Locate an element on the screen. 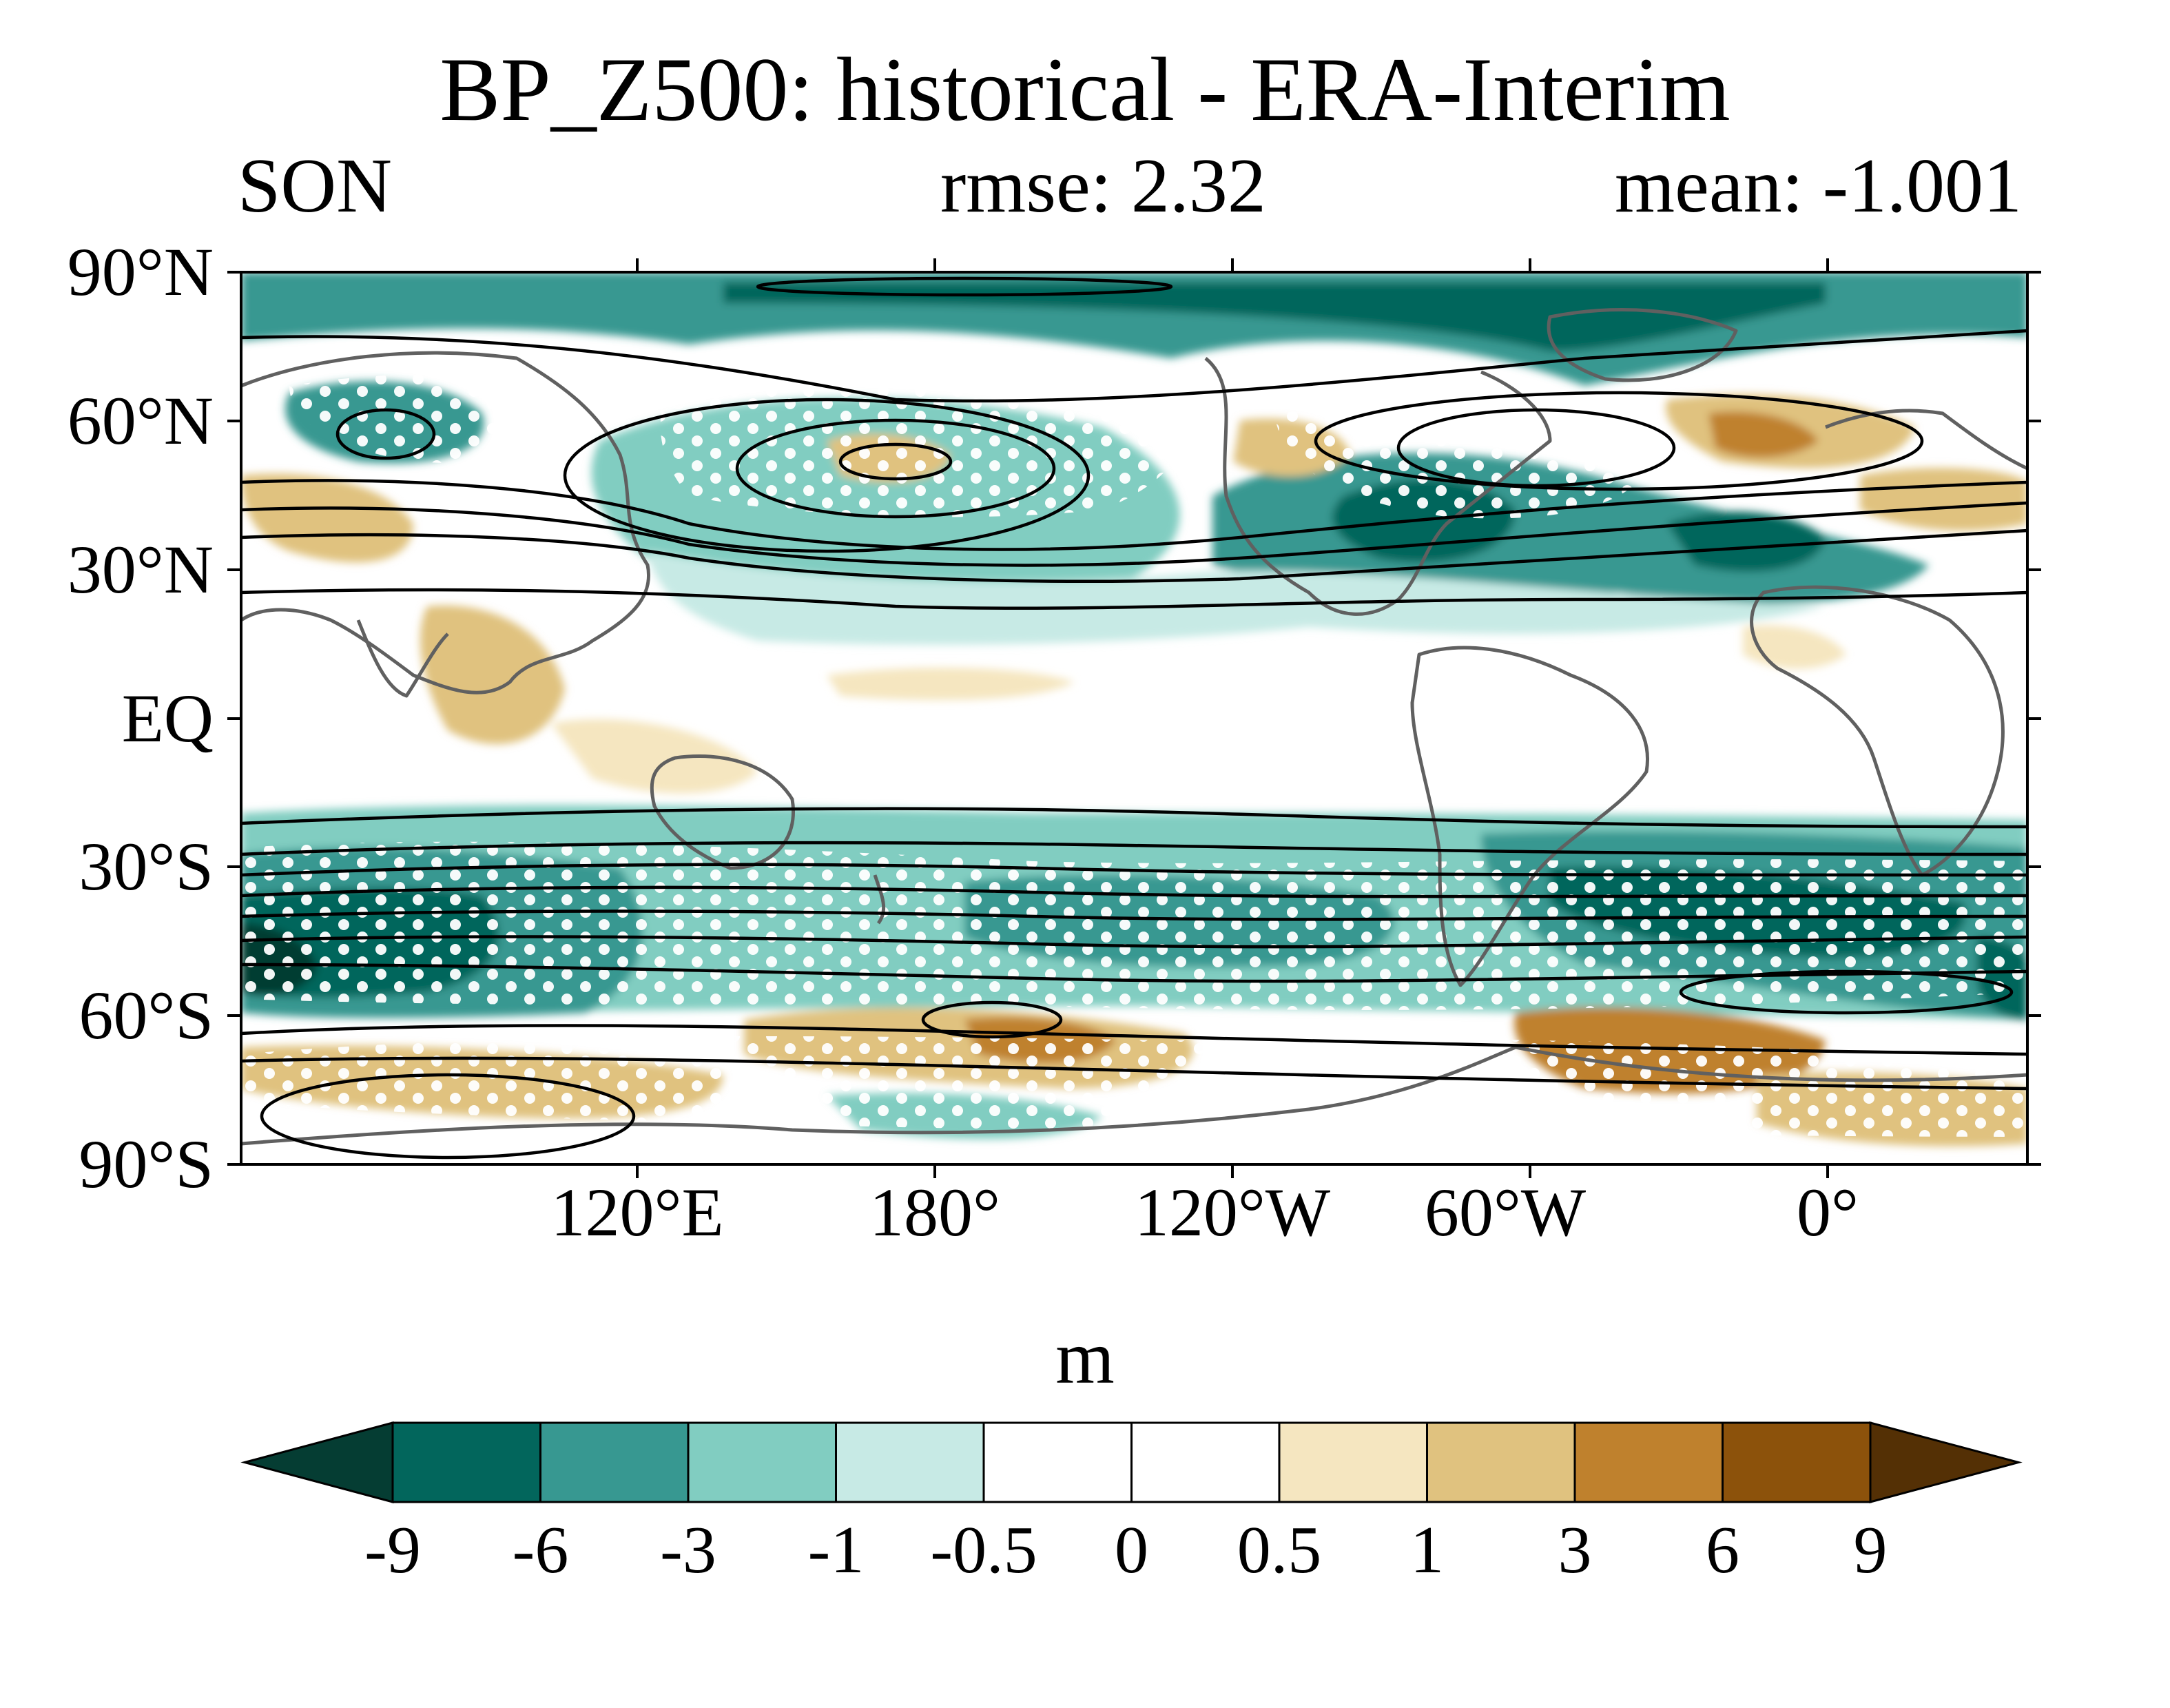 The height and width of the screenshot is (1708, 2170). stipple-sh is located at coordinates (1134, 925).